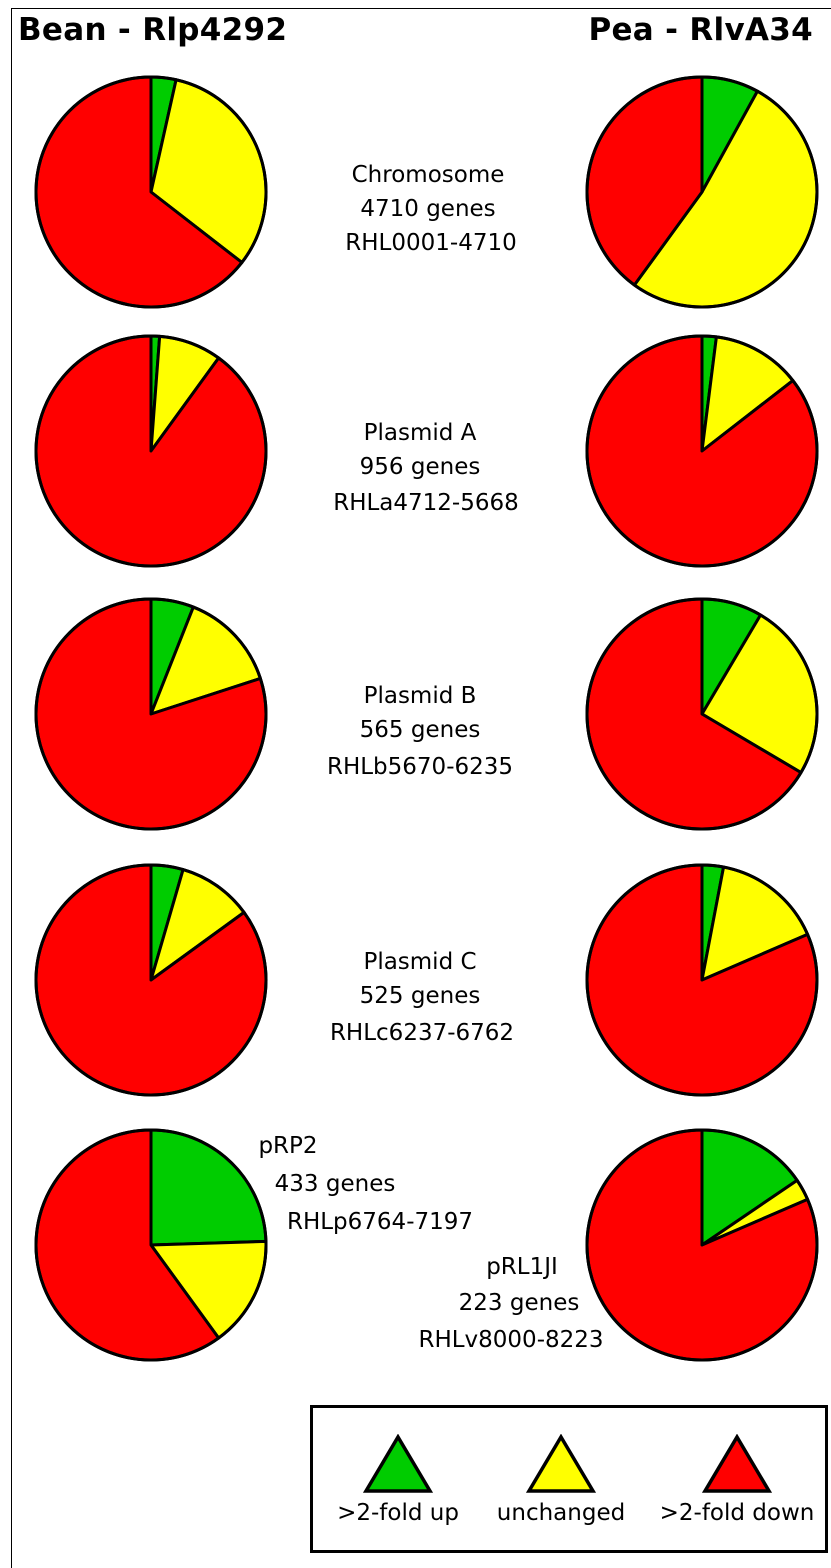 Image resolution: width=831 pixels, height=1568 pixels. I want to click on label-chromosome-name: Chromosome, so click(428, 175).